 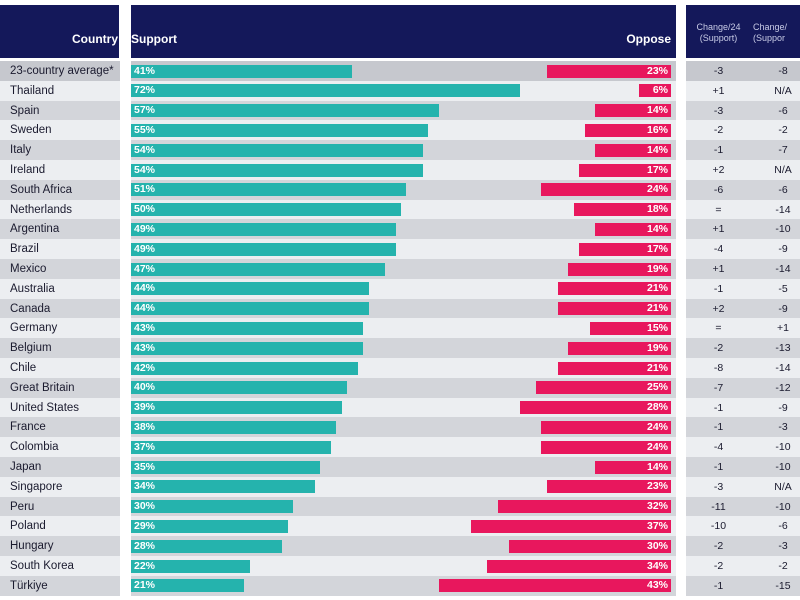 What do you see at coordinates (657, 248) in the screenshot?
I see `oppose-value-label: 17%` at bounding box center [657, 248].